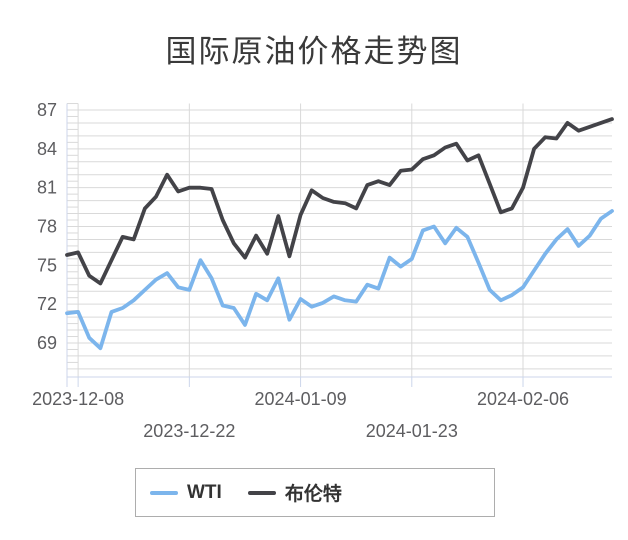 The height and width of the screenshot is (540, 628). Describe the element at coordinates (47, 304) in the screenshot. I see `y-tick-label: 72` at that location.